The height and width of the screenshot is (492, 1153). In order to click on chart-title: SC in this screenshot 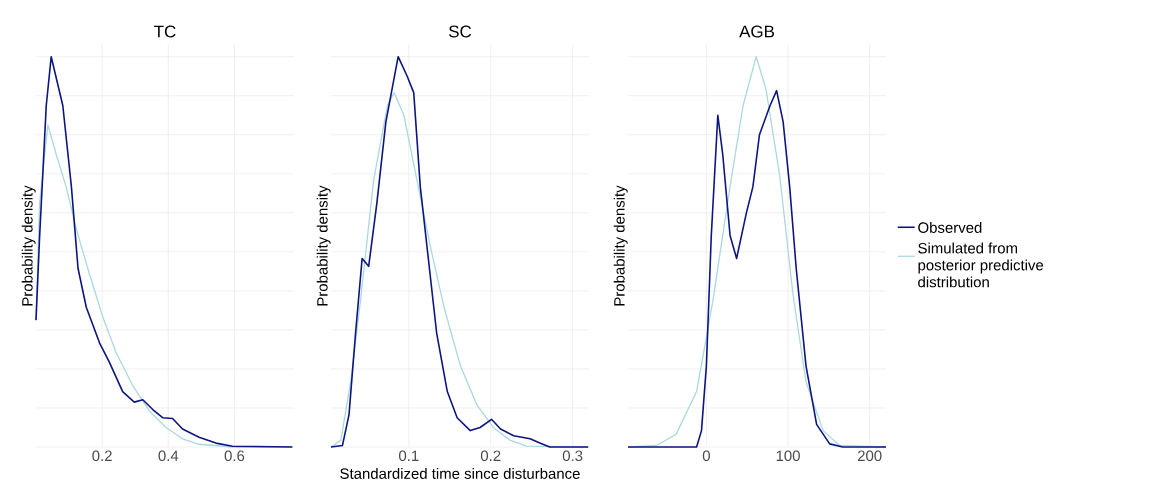, I will do `click(460, 31)`.